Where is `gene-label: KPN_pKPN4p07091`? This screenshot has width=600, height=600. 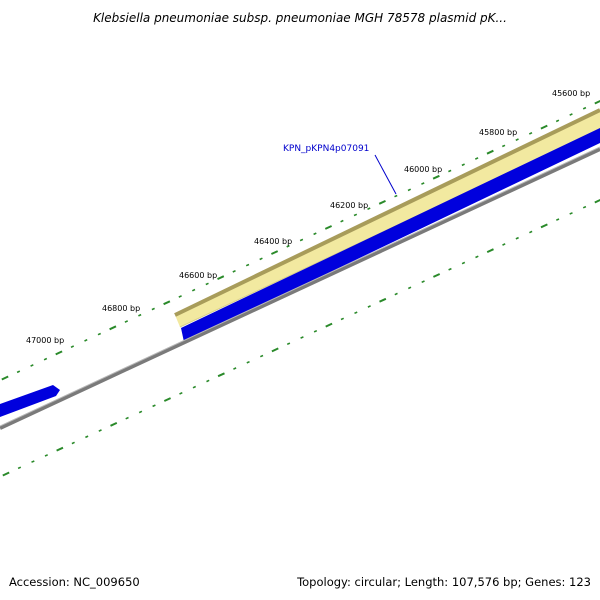
gene-label: KPN_pKPN4p07091 is located at coordinates (326, 149).